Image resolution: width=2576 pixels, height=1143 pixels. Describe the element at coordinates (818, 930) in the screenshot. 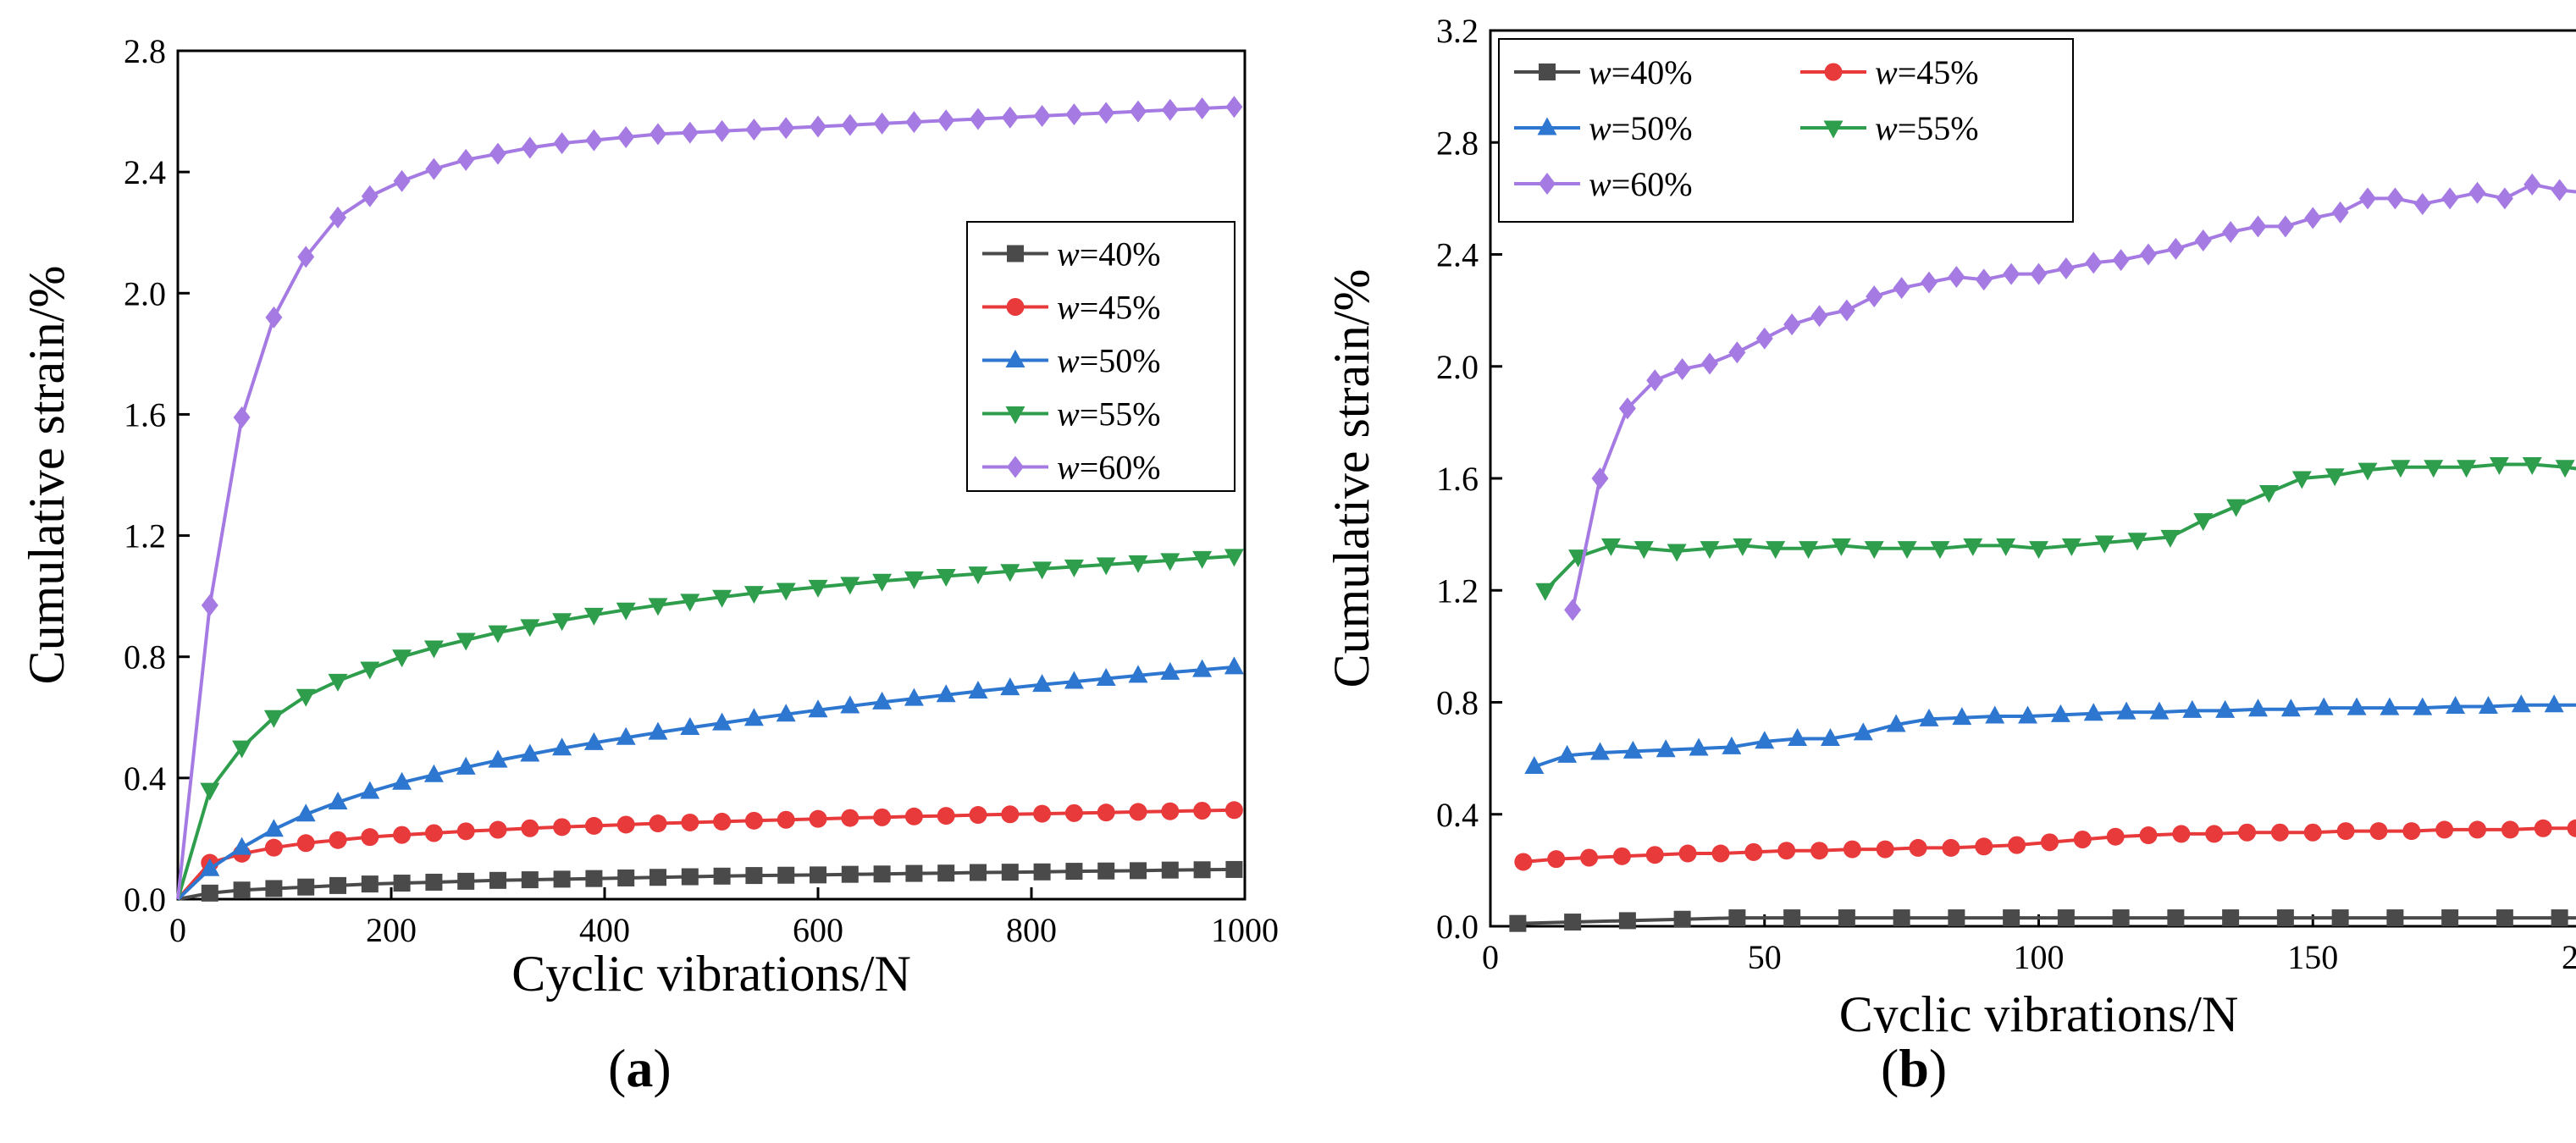

I see `x-tick-label: 600` at that location.